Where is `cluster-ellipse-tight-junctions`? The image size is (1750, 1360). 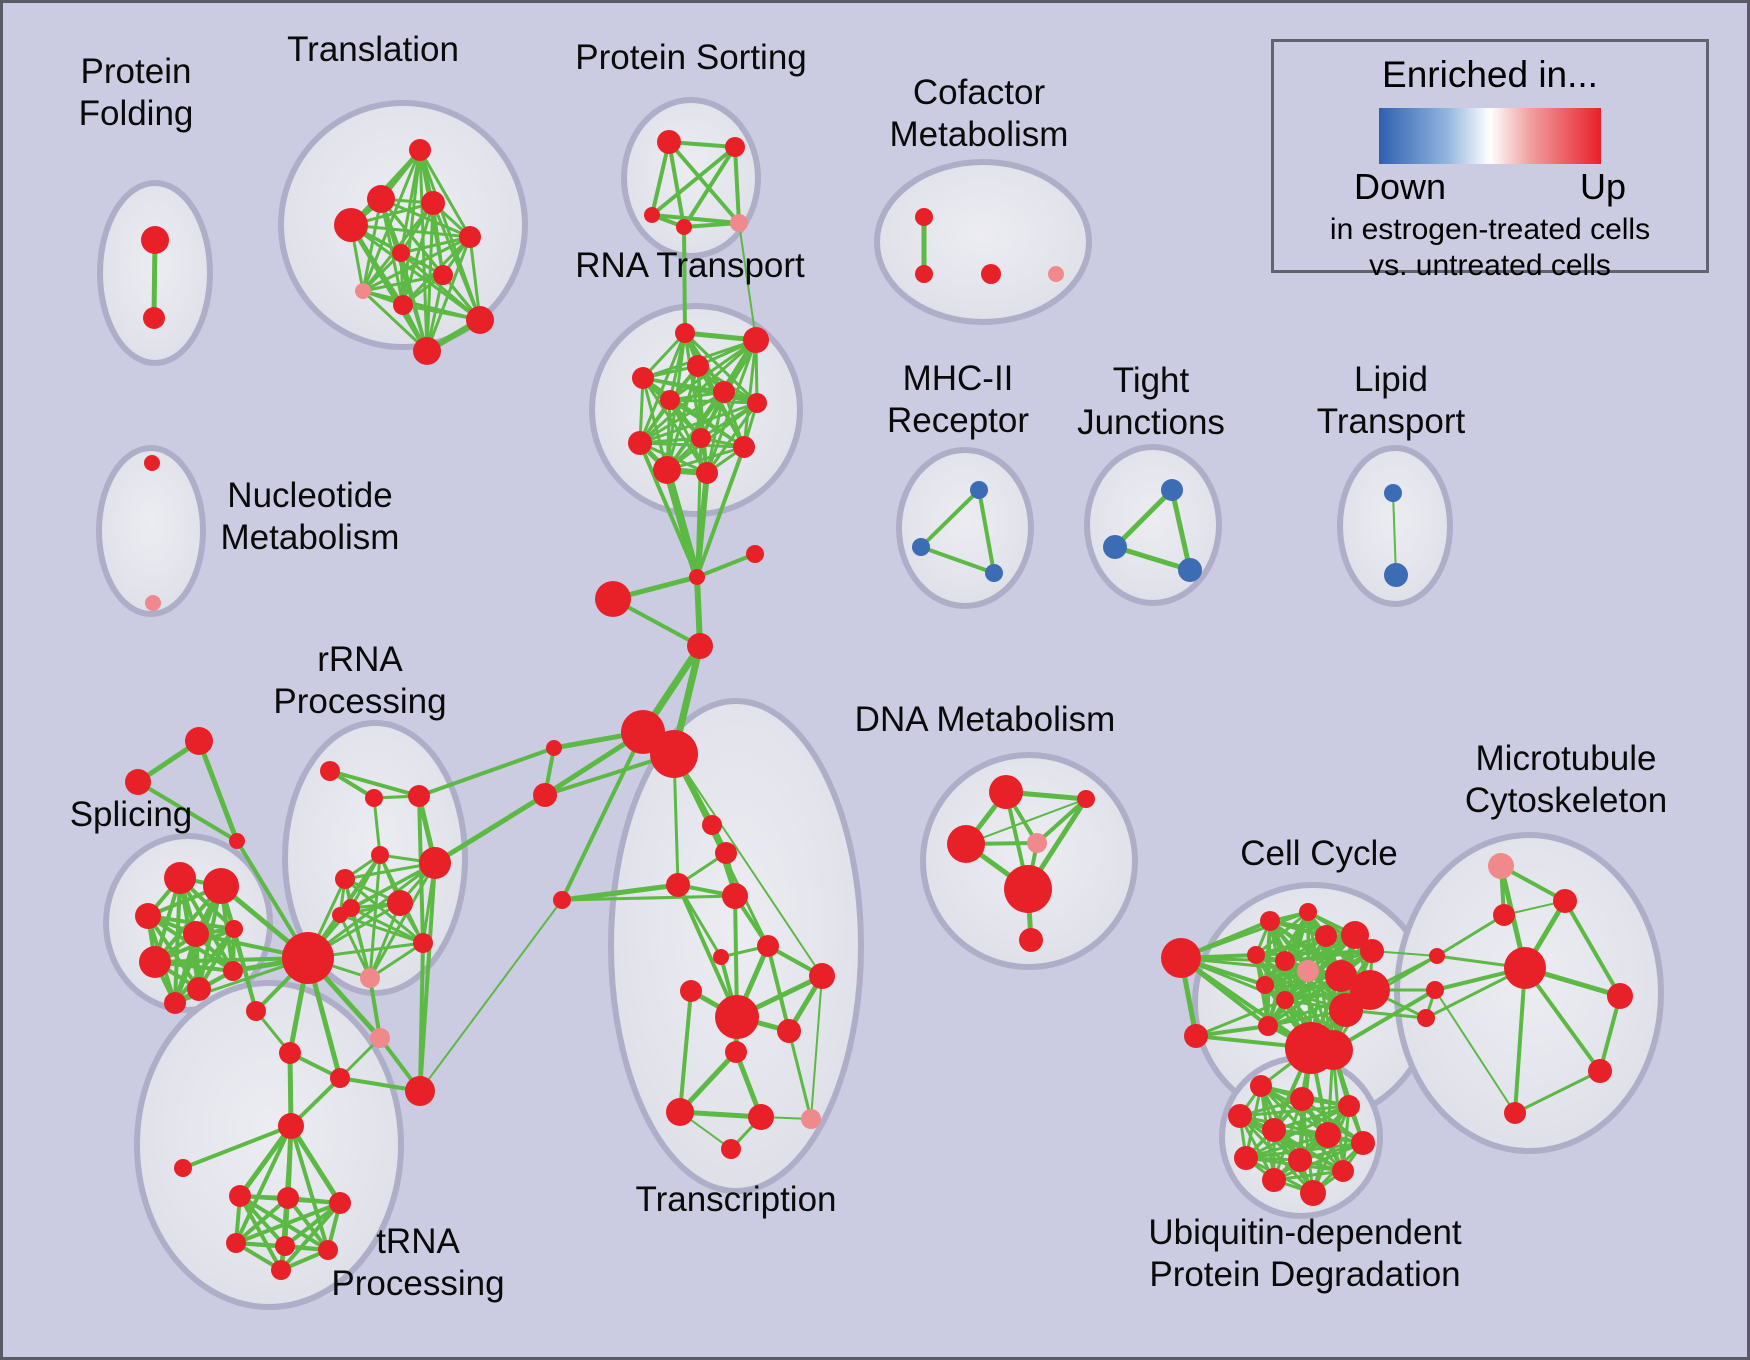 cluster-ellipse-tight-junctions is located at coordinates (1153, 525).